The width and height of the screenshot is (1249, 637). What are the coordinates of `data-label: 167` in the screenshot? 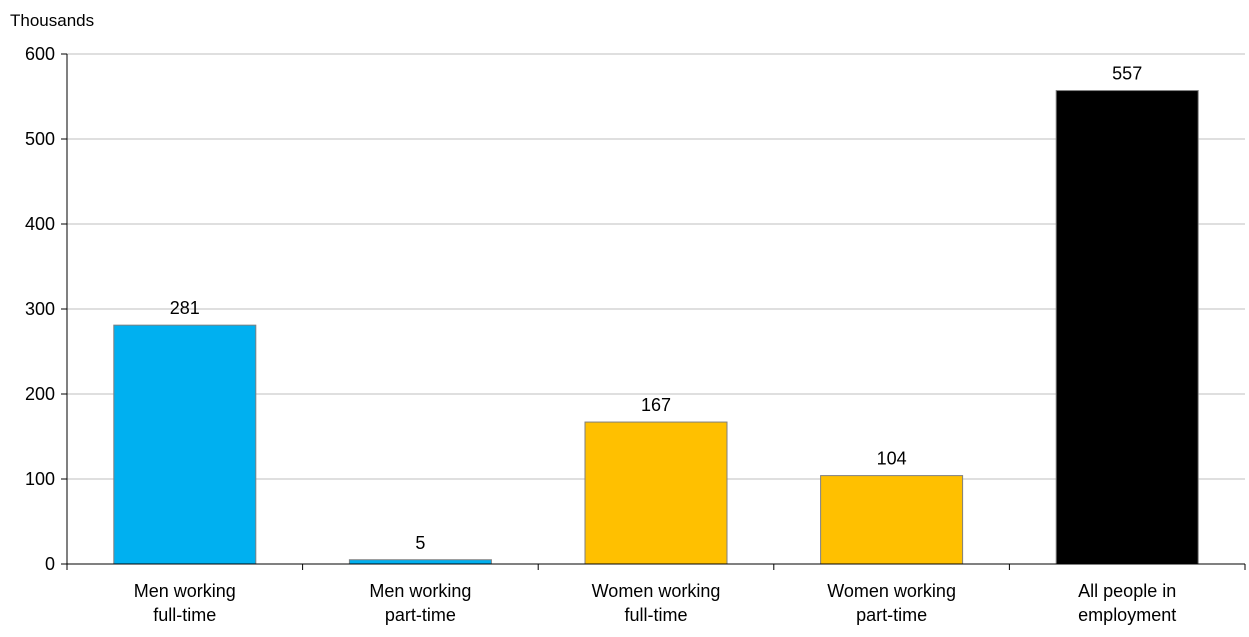 It's located at (656, 405).